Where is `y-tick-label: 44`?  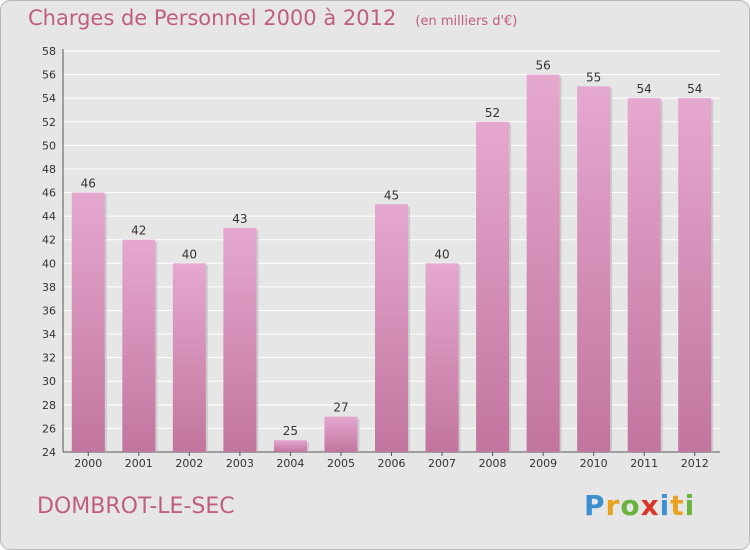
y-tick-label: 44 is located at coordinates (49, 216).